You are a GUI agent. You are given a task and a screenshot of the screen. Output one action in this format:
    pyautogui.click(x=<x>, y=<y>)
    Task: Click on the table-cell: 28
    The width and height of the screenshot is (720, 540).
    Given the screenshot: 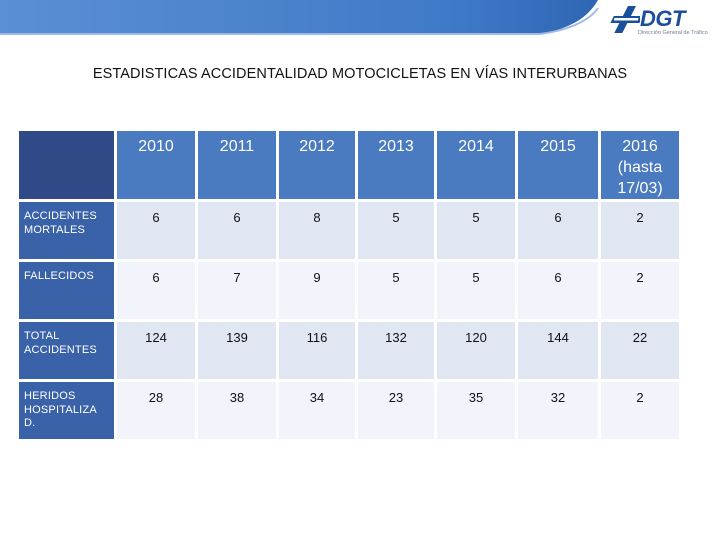 What is the action you would take?
    pyautogui.click(x=156, y=410)
    